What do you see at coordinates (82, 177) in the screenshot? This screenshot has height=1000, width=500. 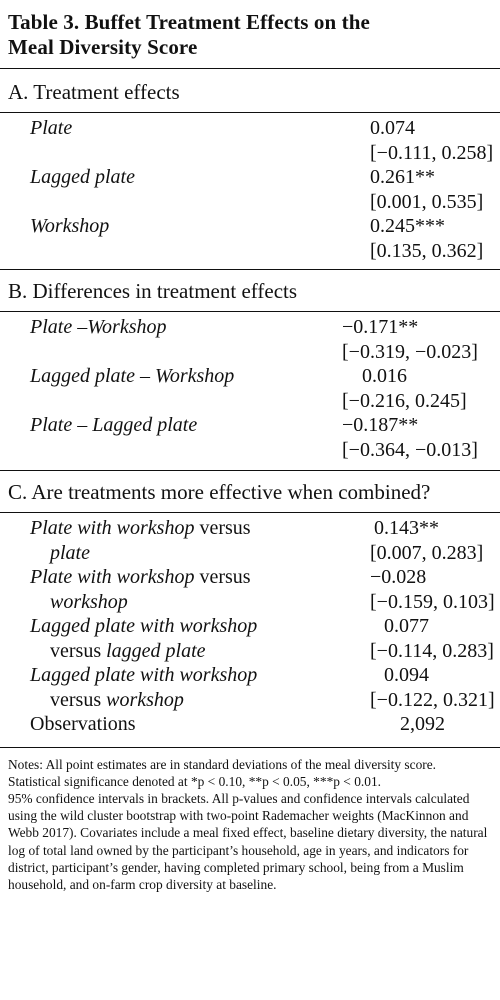 I see `row-label: Lagged plate` at bounding box center [82, 177].